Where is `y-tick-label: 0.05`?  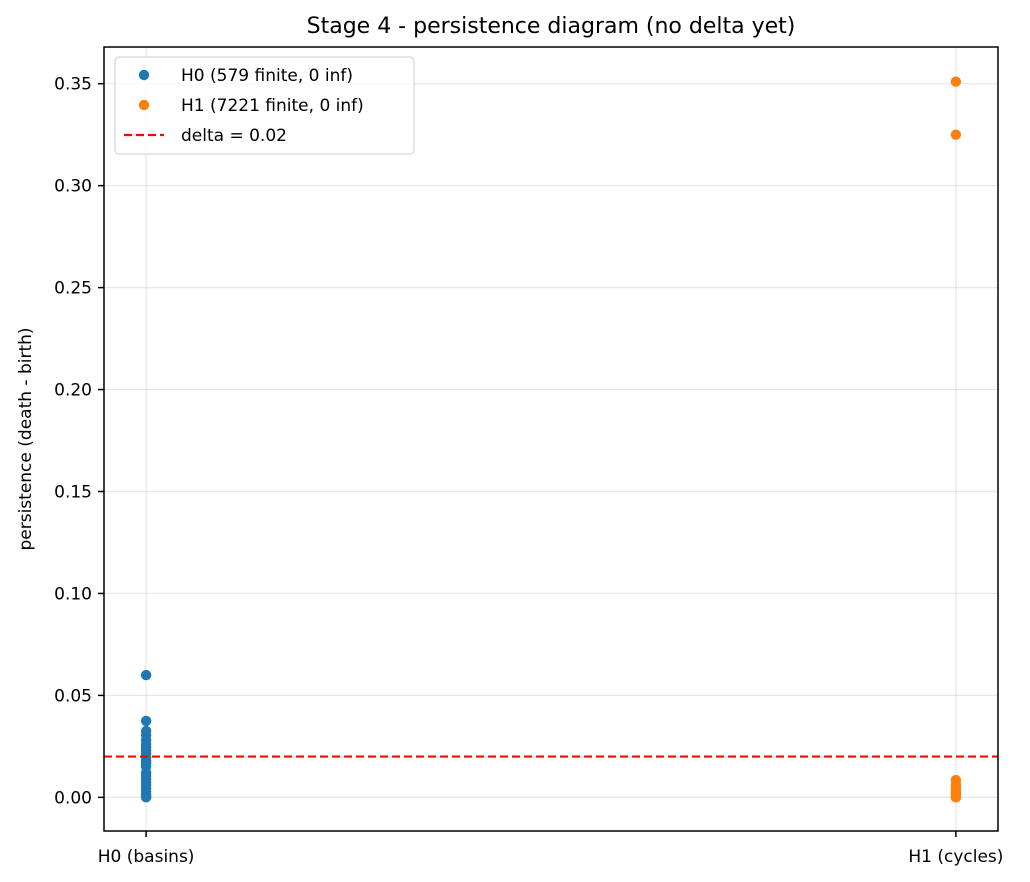
y-tick-label: 0.05 is located at coordinates (73, 696).